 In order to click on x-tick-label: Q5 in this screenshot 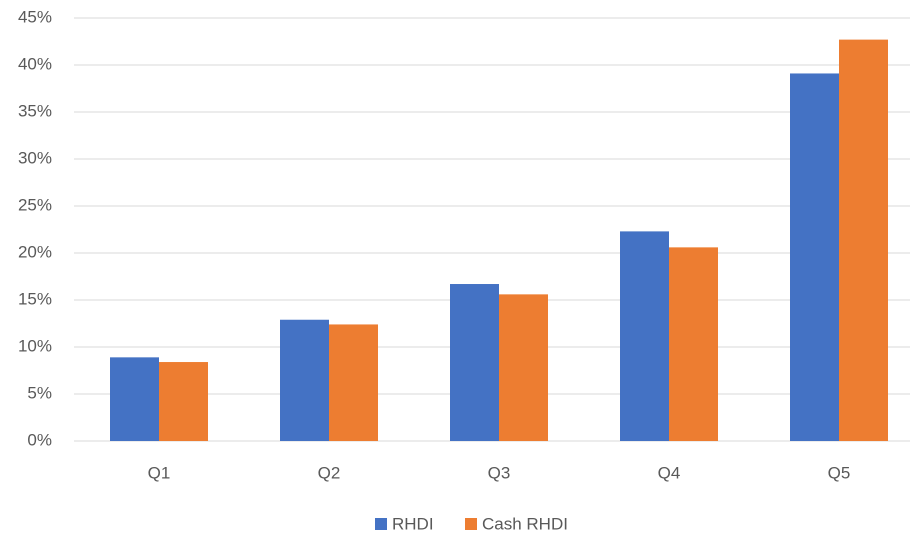, I will do `click(839, 472)`.